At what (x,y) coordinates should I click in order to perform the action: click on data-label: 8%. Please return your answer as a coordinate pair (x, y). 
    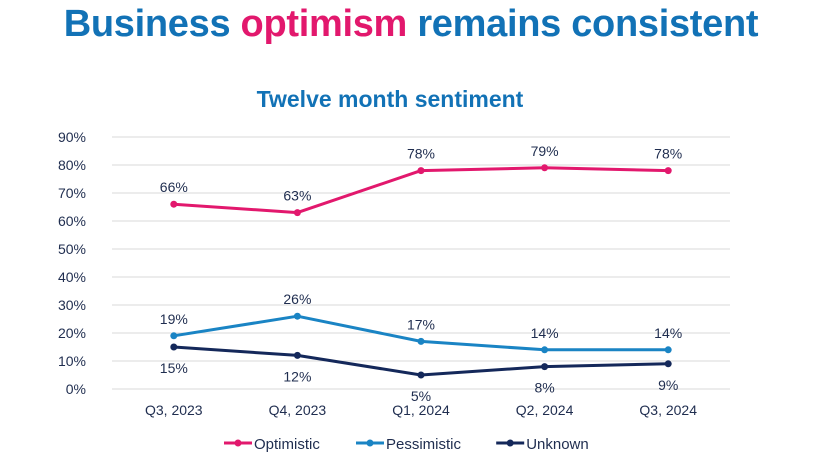
    Looking at the image, I should click on (544, 388).